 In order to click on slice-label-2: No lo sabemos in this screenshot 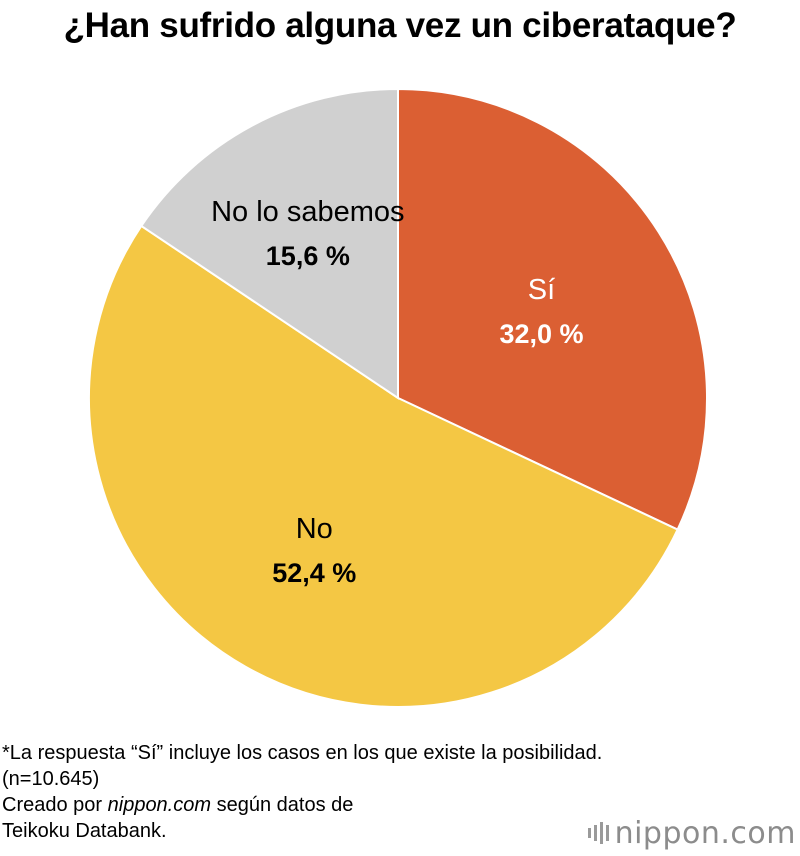, I will do `click(307, 212)`.